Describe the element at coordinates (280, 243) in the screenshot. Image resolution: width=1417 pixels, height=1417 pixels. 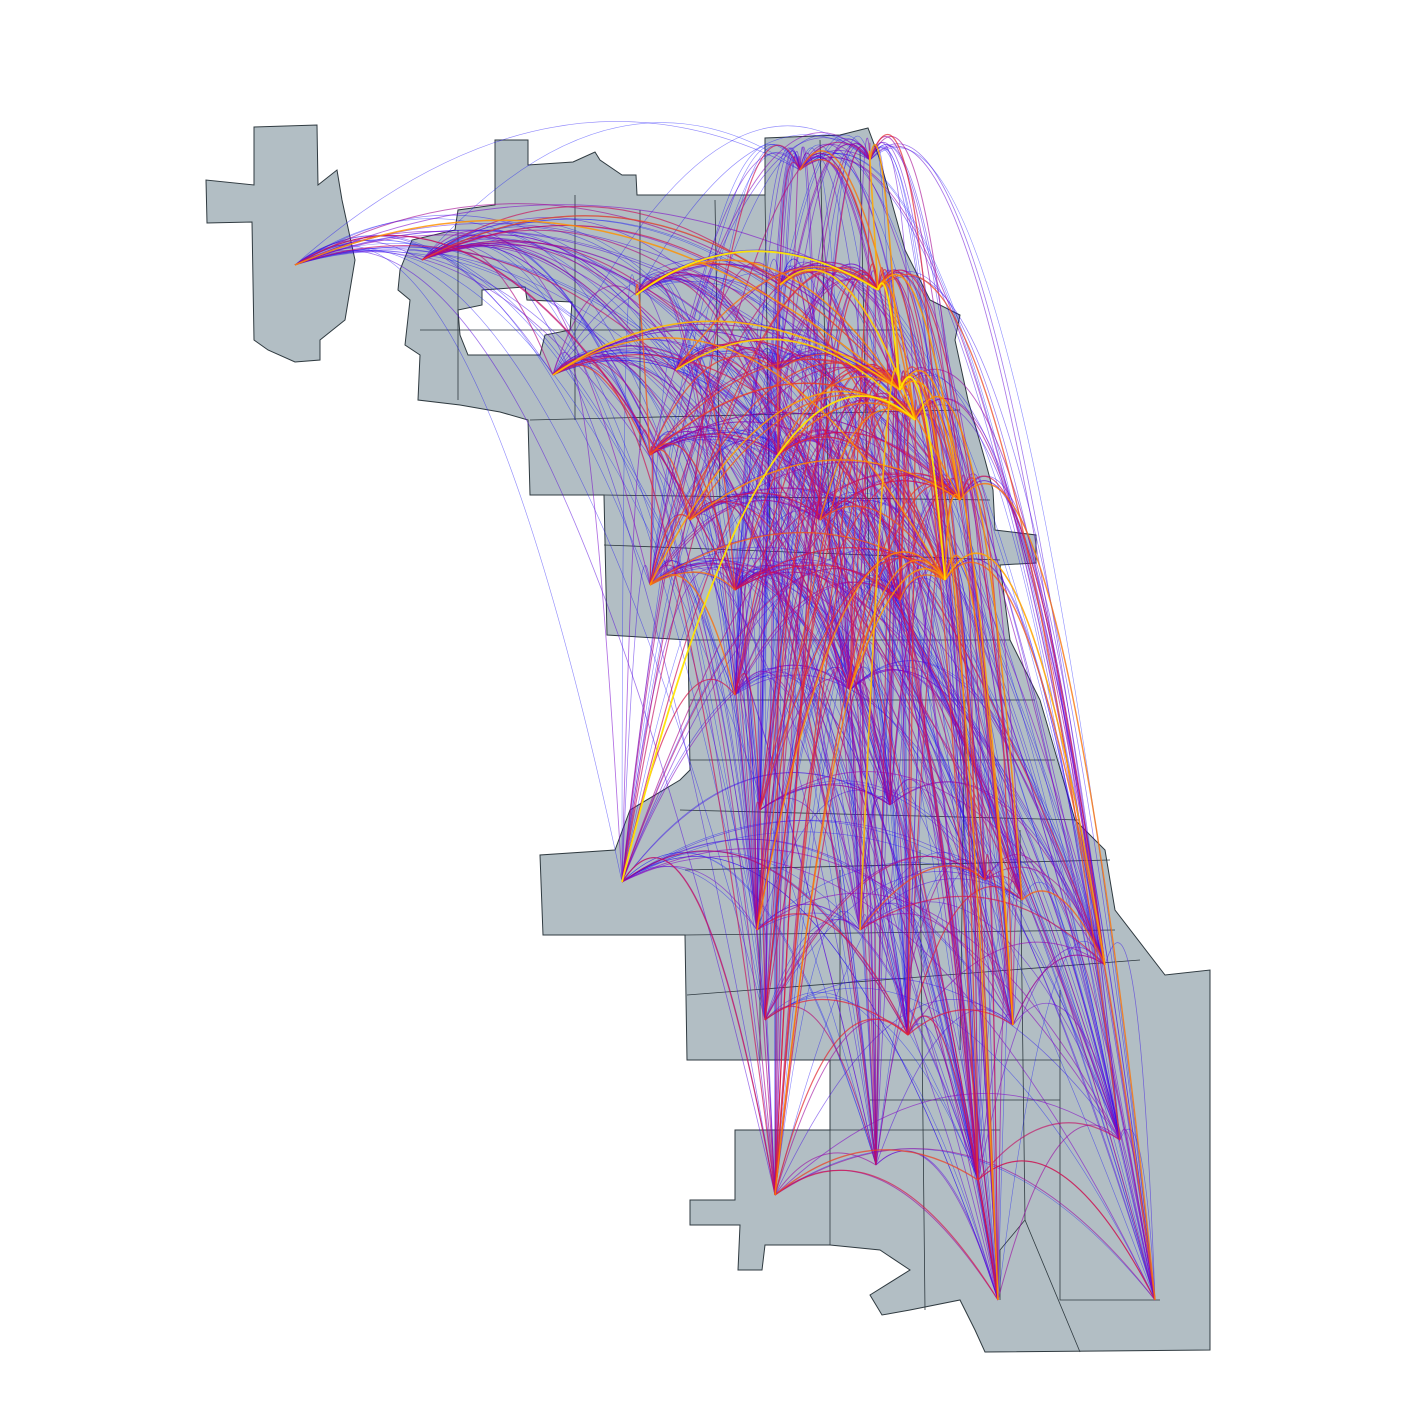
I see `district` at that location.